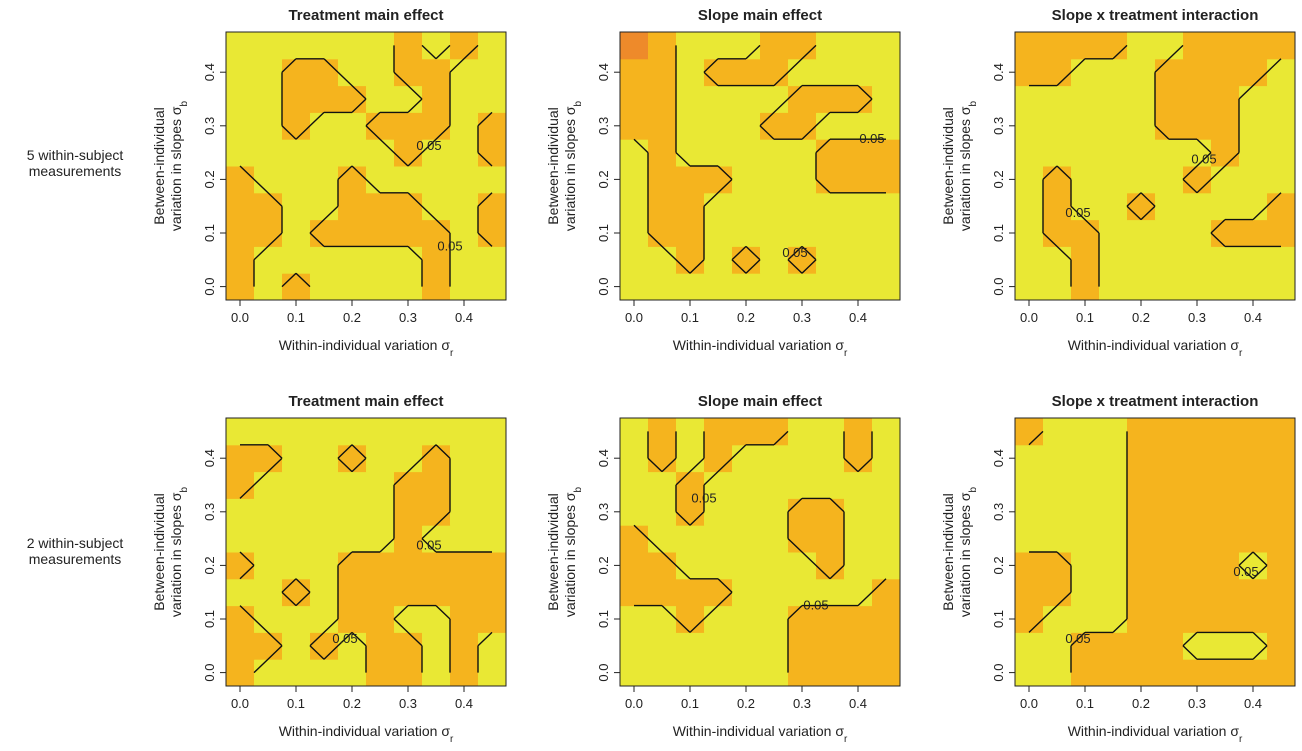 Image resolution: width=1302 pixels, height=751 pixels. Describe the element at coordinates (998, 233) in the screenshot. I see `y-tick-label: 0.1` at that location.